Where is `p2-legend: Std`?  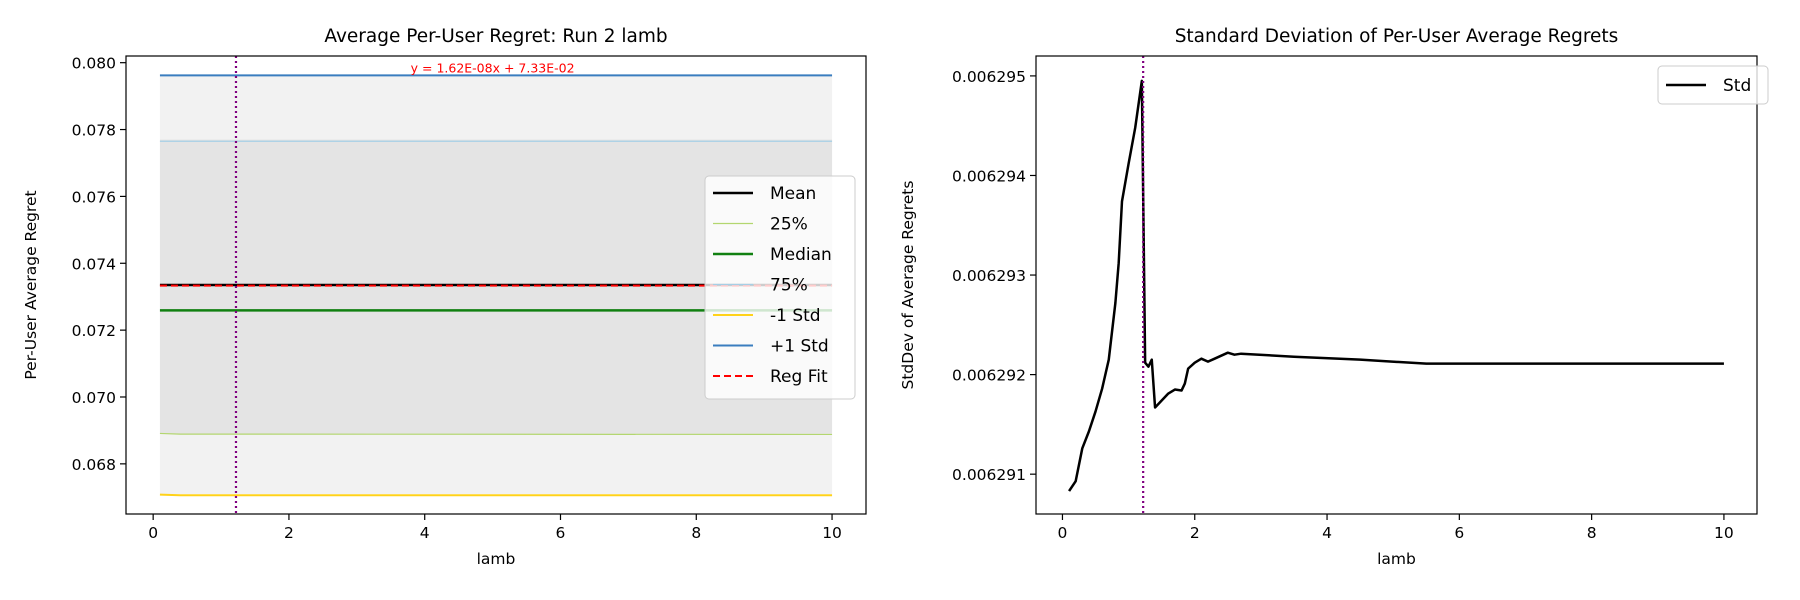
p2-legend: Std is located at coordinates (1713, 85).